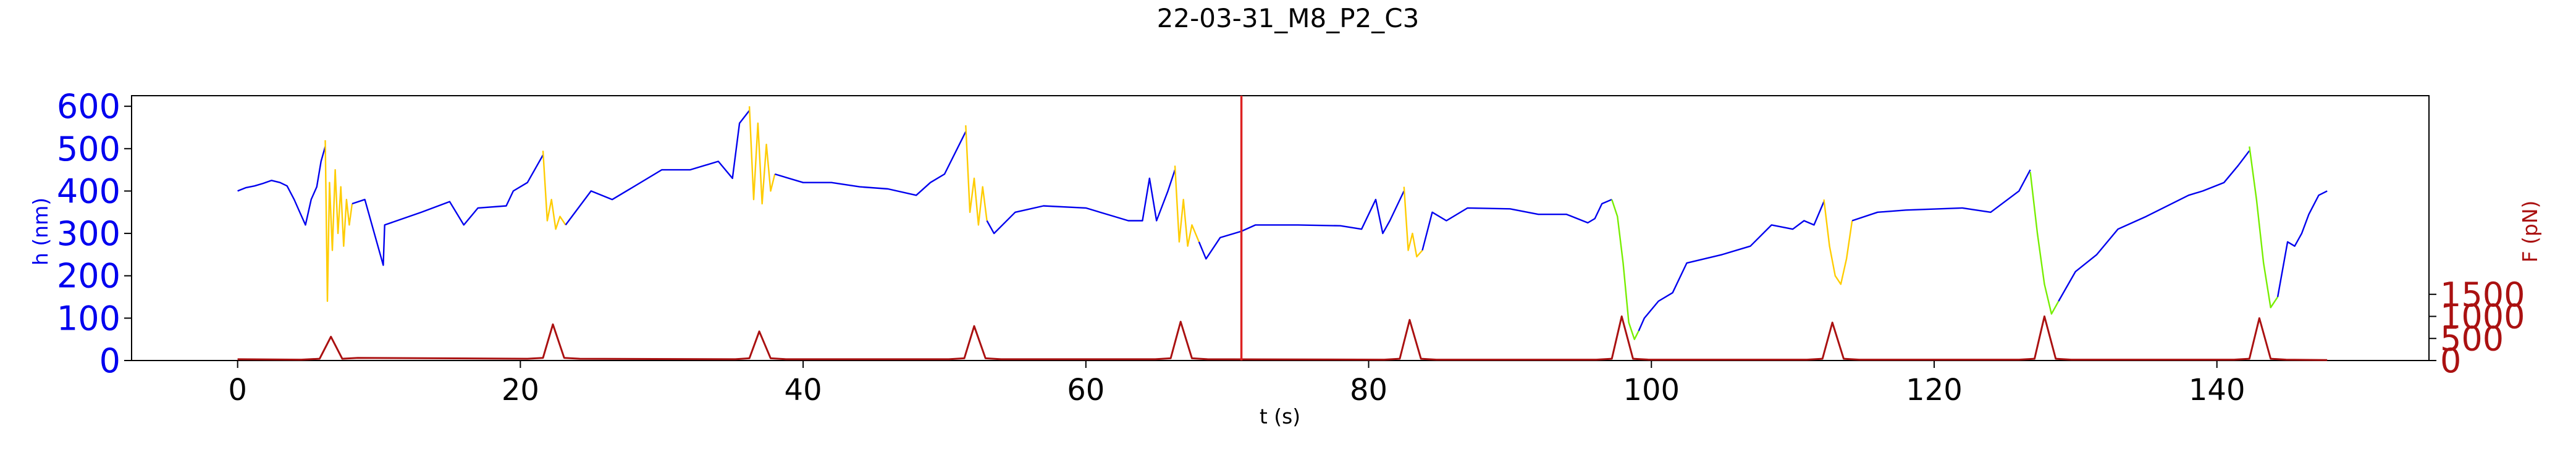 The height and width of the screenshot is (463, 2576). What do you see at coordinates (2482, 294) in the screenshot?
I see `y-right-tick-label: 1500` at bounding box center [2482, 294].